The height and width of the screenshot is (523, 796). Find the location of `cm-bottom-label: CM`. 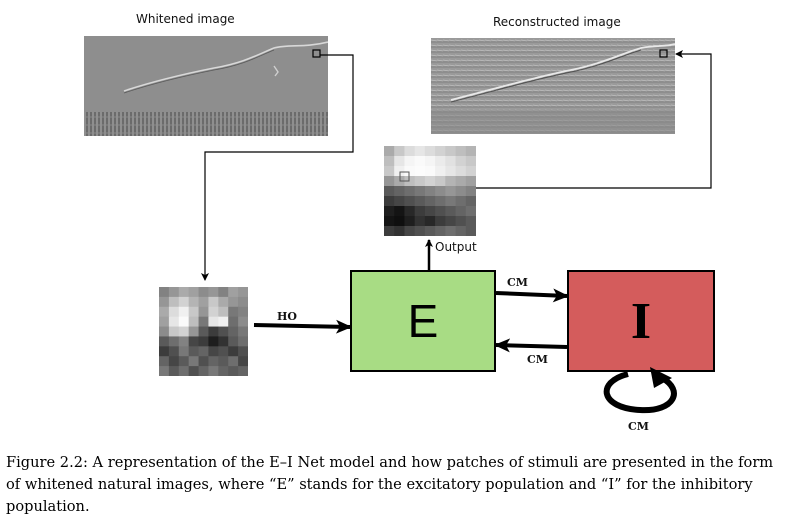

cm-bottom-label: CM is located at coordinates (537, 359).